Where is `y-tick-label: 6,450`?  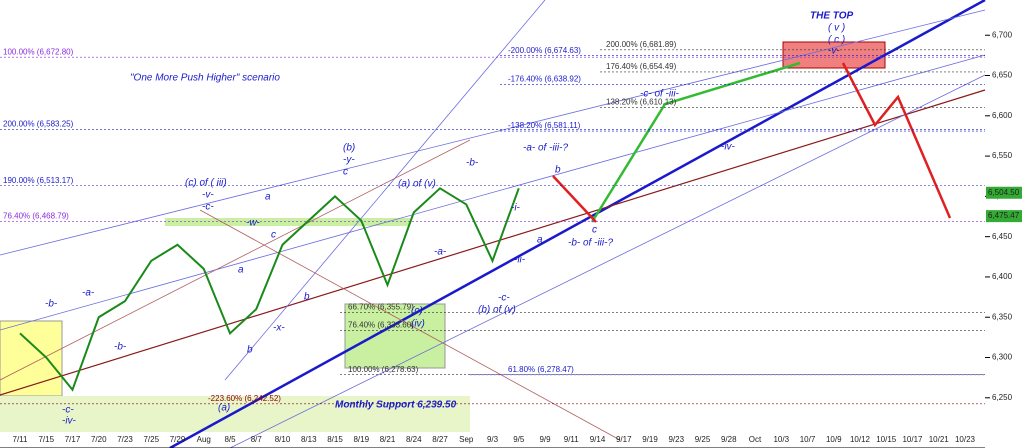
y-tick-label: 6,450 is located at coordinates (1002, 236).